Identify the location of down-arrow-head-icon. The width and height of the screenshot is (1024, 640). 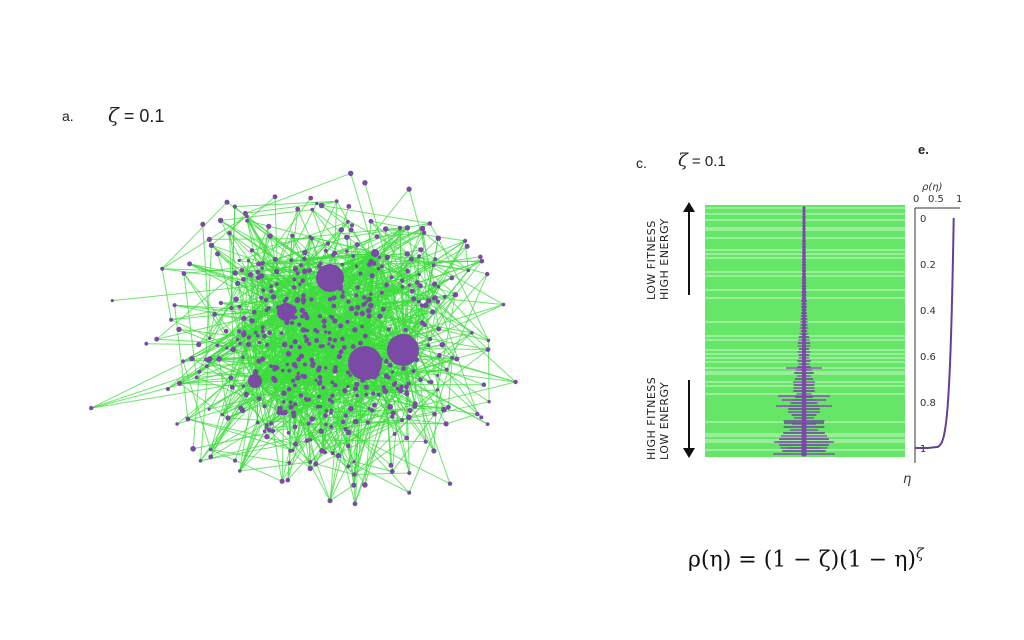
(689, 453).